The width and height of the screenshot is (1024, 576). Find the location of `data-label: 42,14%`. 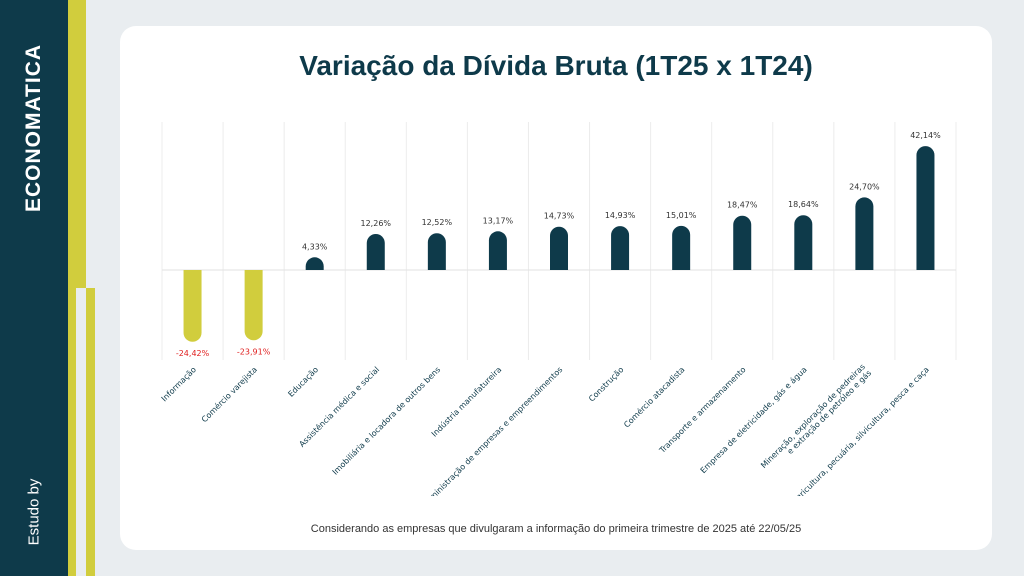

data-label: 42,14% is located at coordinates (925, 135).